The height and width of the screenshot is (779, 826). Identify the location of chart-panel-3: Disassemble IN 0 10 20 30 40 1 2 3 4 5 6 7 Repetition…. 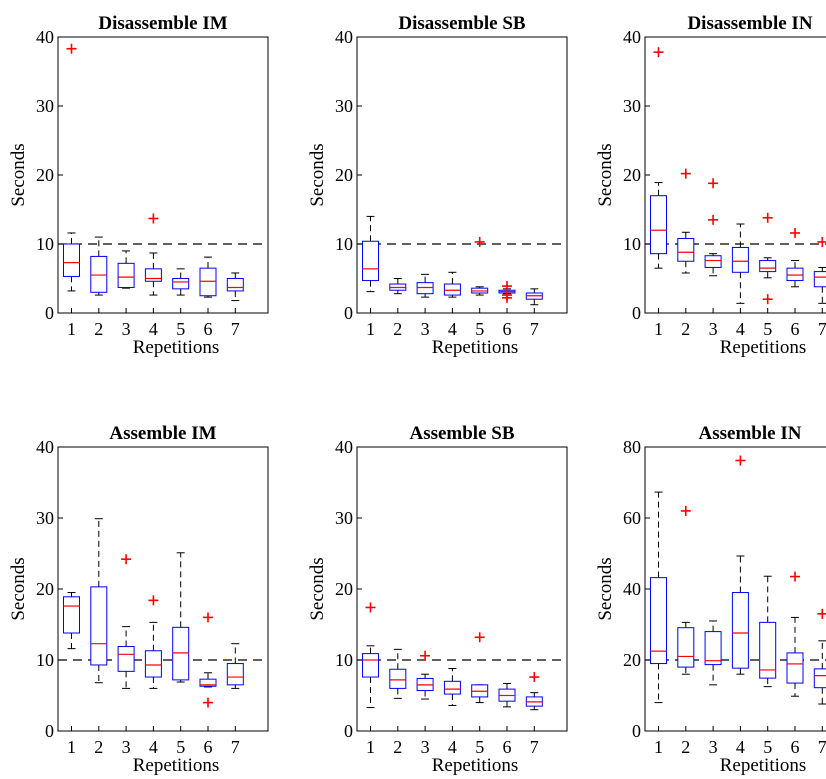
(710, 185).